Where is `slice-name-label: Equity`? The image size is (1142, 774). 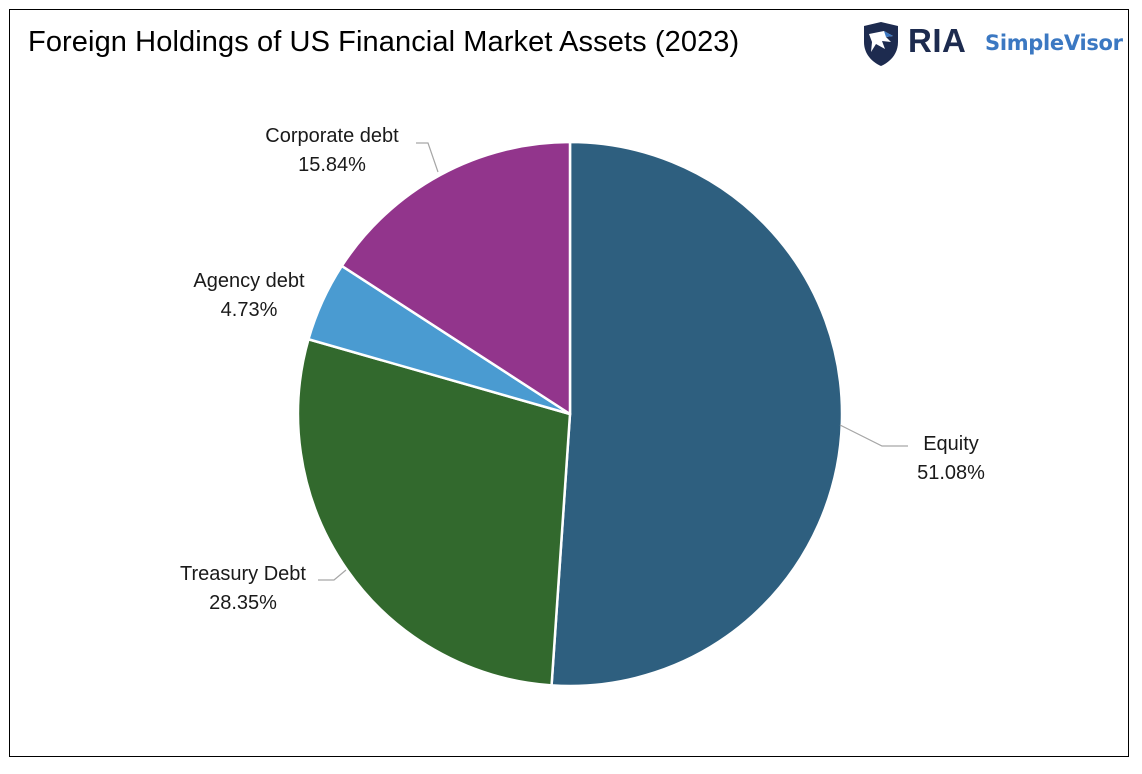
slice-name-label: Equity is located at coordinates (951, 444).